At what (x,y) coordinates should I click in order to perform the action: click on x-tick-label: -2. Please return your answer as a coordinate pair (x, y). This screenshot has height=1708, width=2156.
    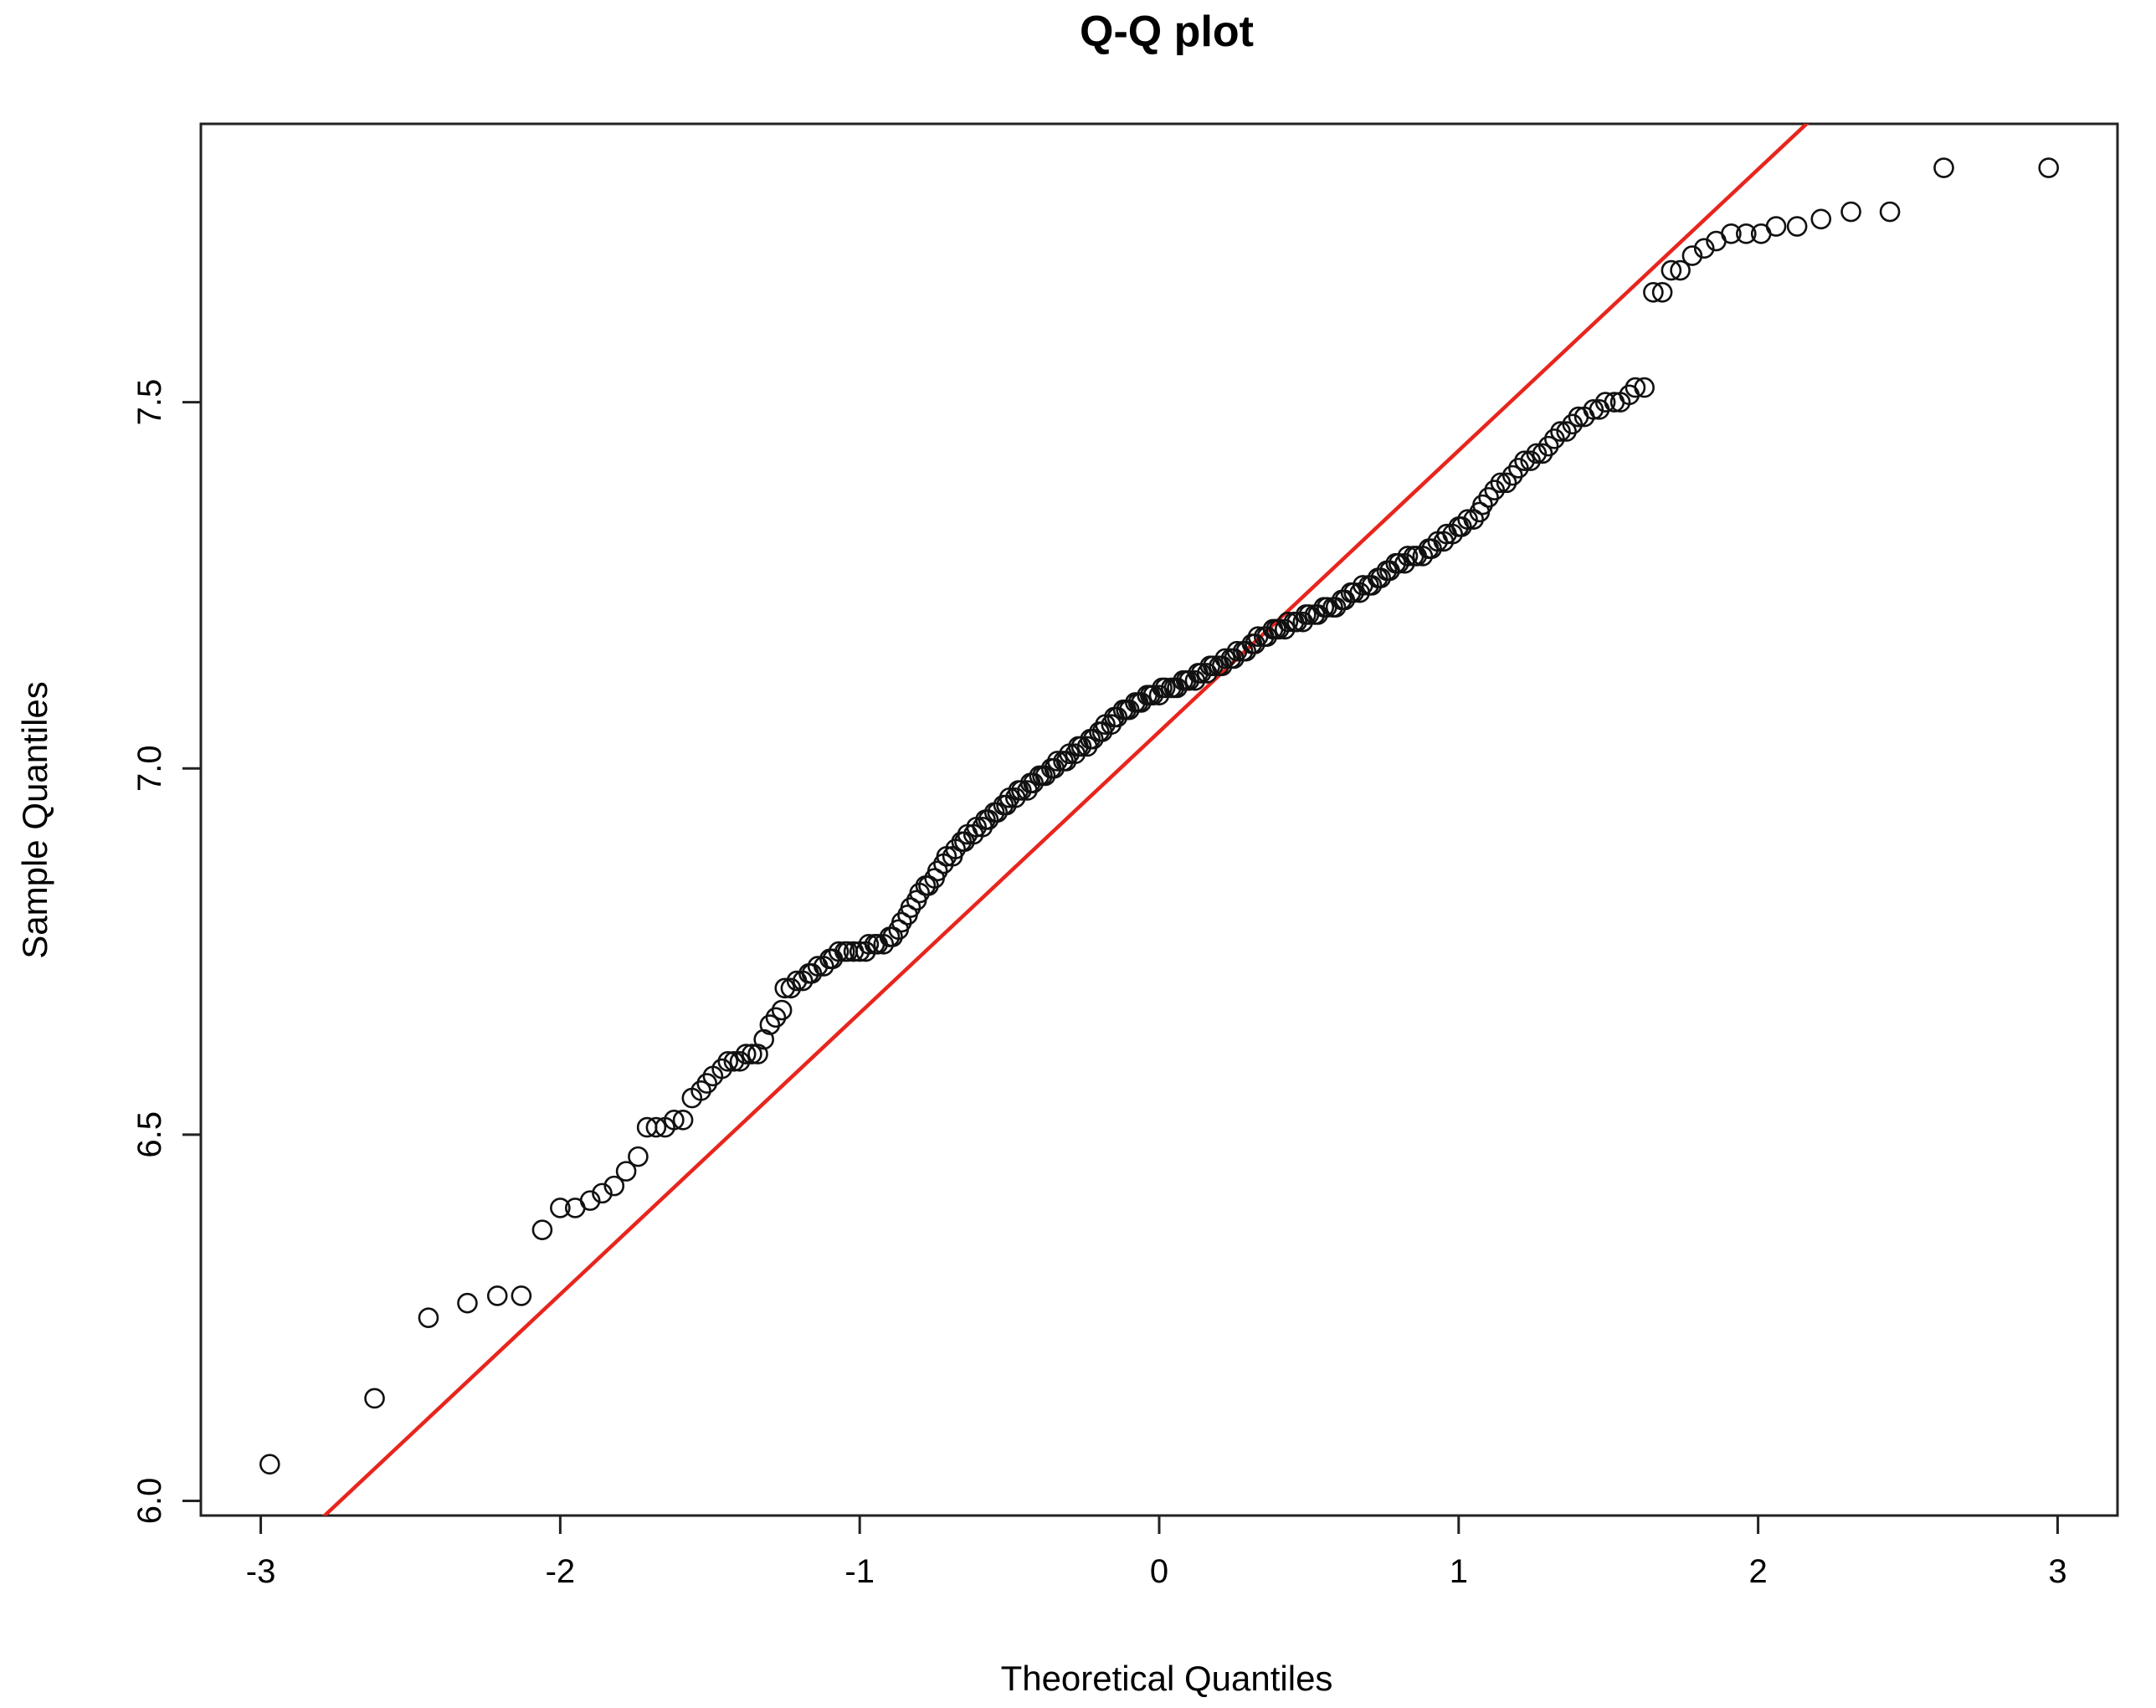
    Looking at the image, I should click on (561, 1571).